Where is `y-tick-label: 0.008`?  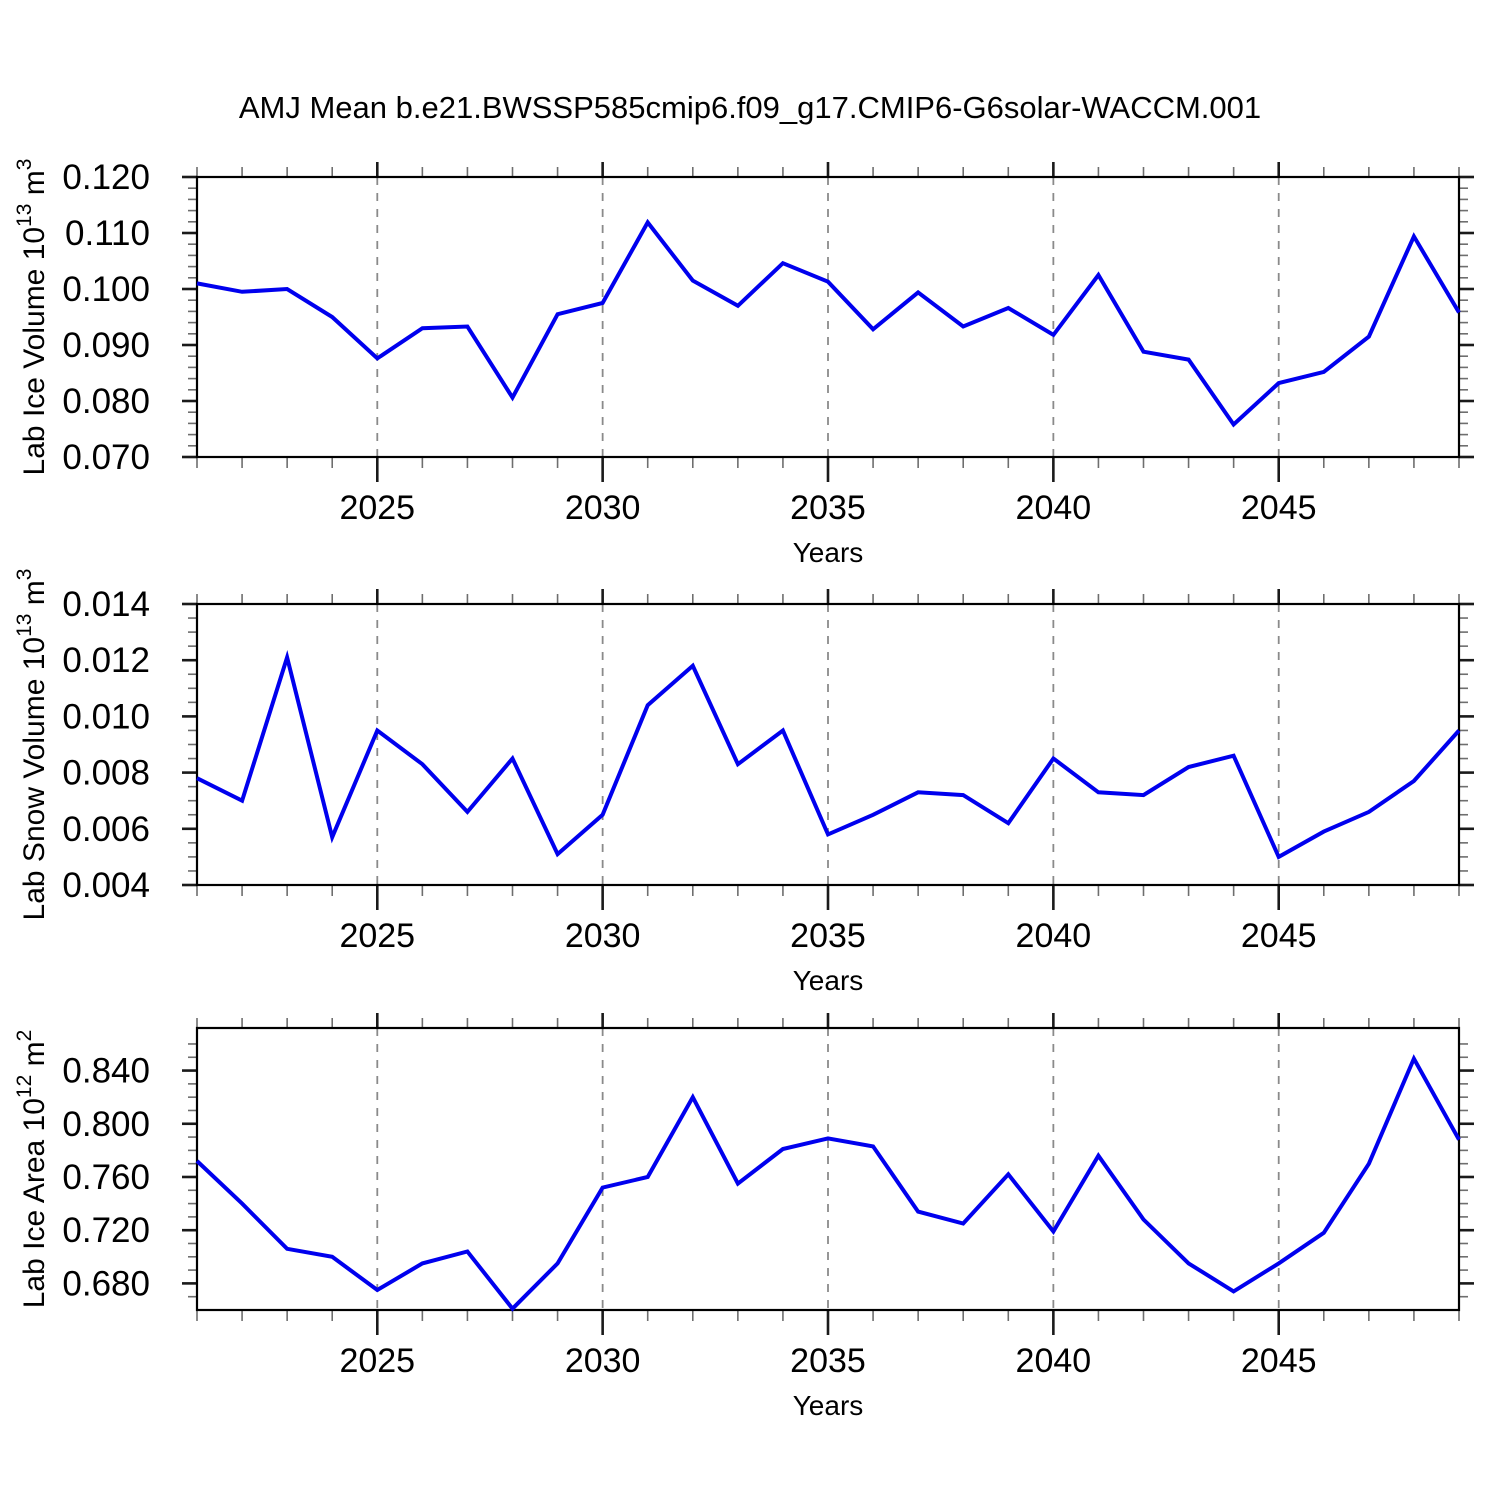
y-tick-label: 0.008 is located at coordinates (106, 773).